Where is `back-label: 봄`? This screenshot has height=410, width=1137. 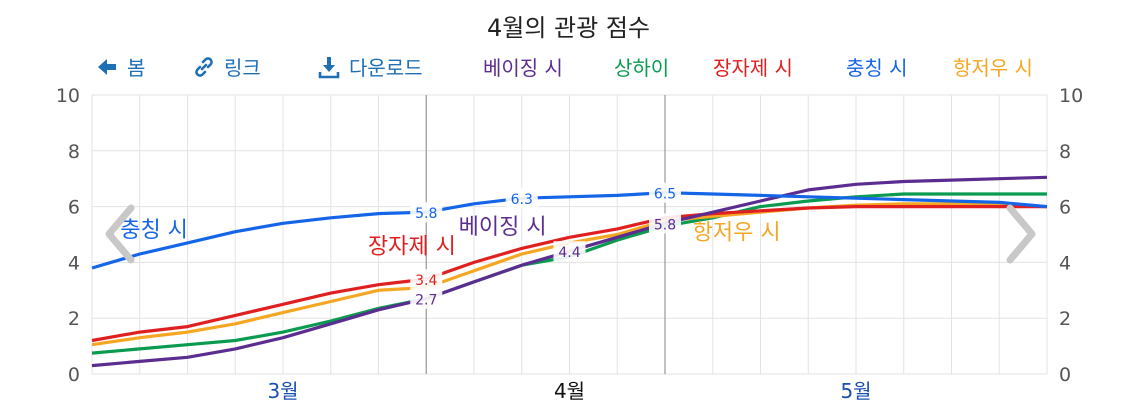
back-label: 봄 is located at coordinates (136, 68).